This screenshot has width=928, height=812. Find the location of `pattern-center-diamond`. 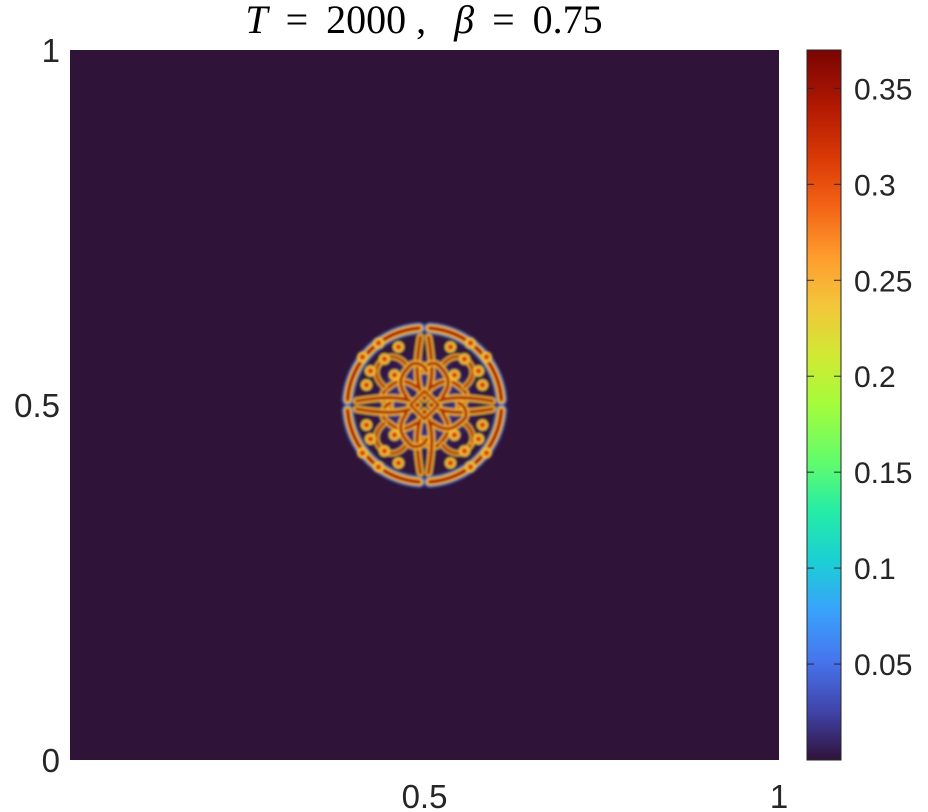

pattern-center-diamond is located at coordinates (424, 405).